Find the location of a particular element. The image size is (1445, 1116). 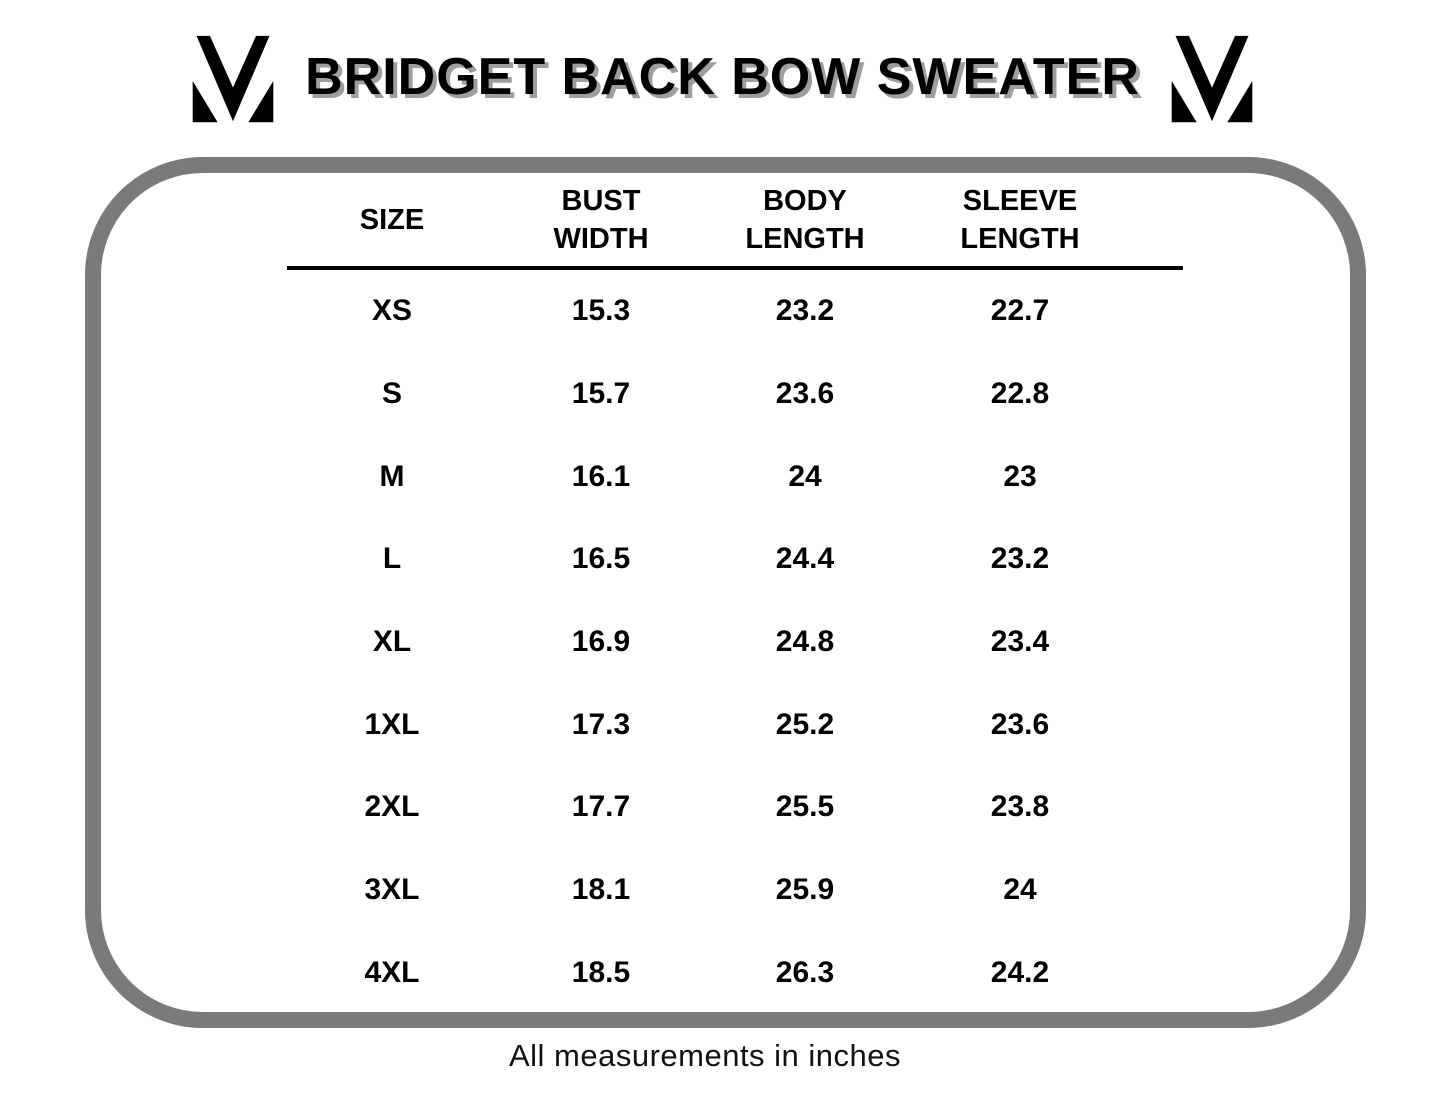

column-header-bust-width: BUST WIDTH is located at coordinates (601, 220).